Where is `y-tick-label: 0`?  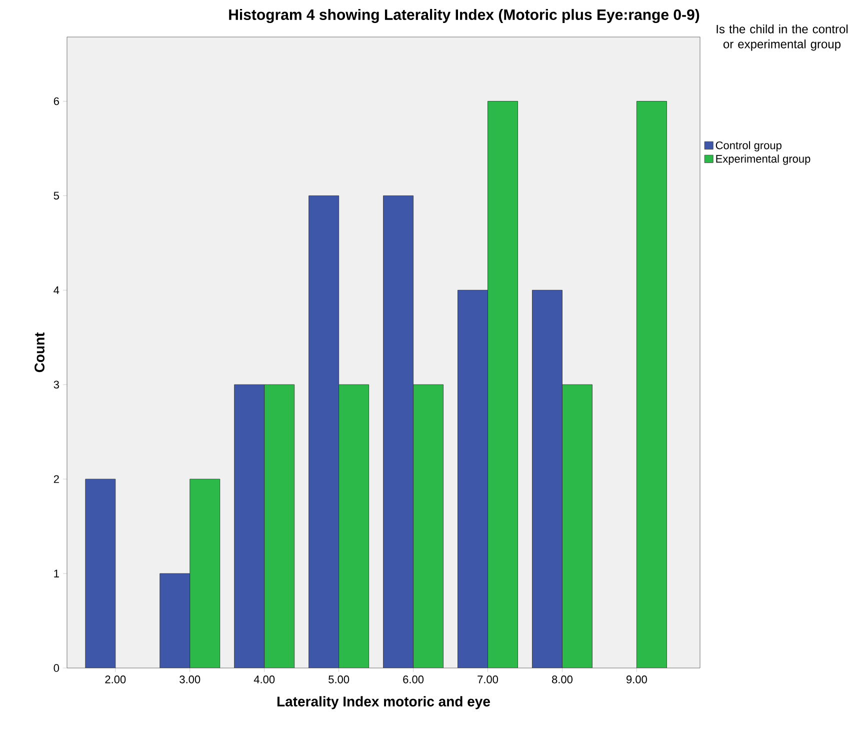 y-tick-label: 0 is located at coordinates (57, 668).